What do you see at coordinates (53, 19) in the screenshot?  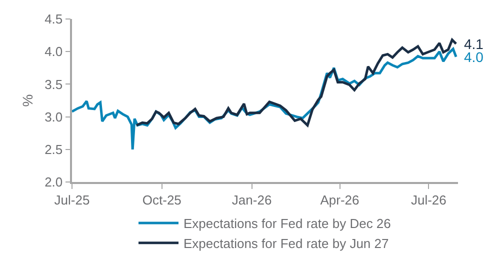 I see `y-tick-label: 4.5` at bounding box center [53, 19].